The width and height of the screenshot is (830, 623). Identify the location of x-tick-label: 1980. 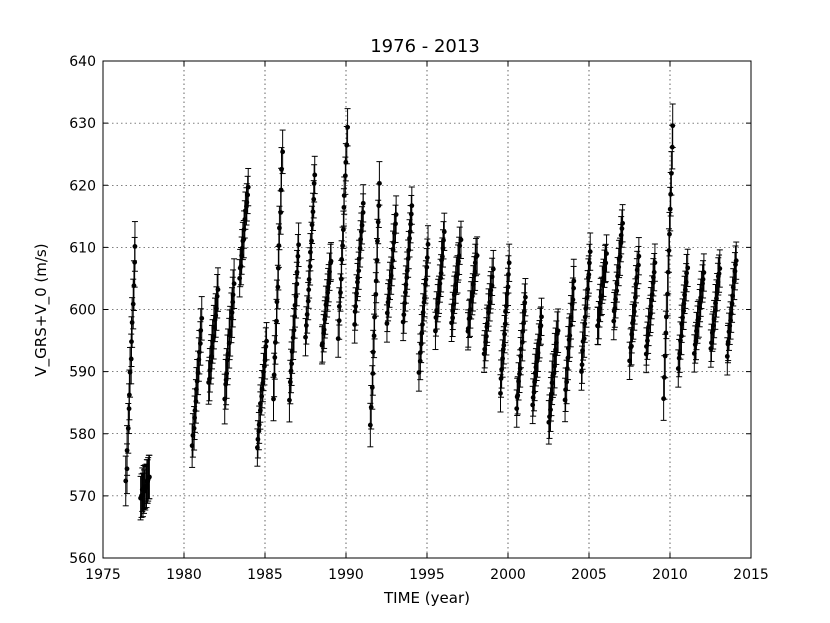
(184, 575).